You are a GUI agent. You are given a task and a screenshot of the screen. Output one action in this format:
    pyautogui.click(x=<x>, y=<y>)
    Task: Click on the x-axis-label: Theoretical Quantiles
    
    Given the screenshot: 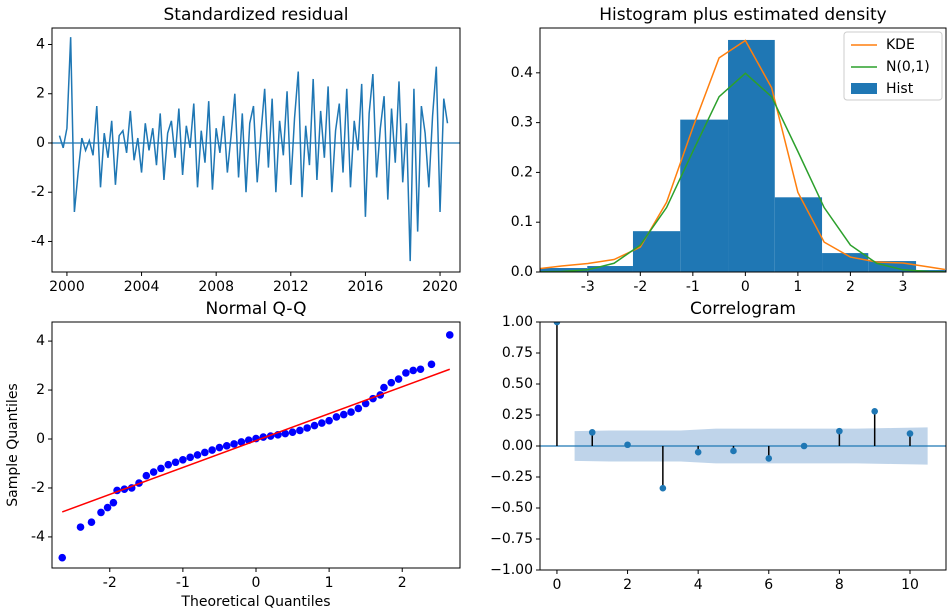 What is the action you would take?
    pyautogui.click(x=255, y=602)
    